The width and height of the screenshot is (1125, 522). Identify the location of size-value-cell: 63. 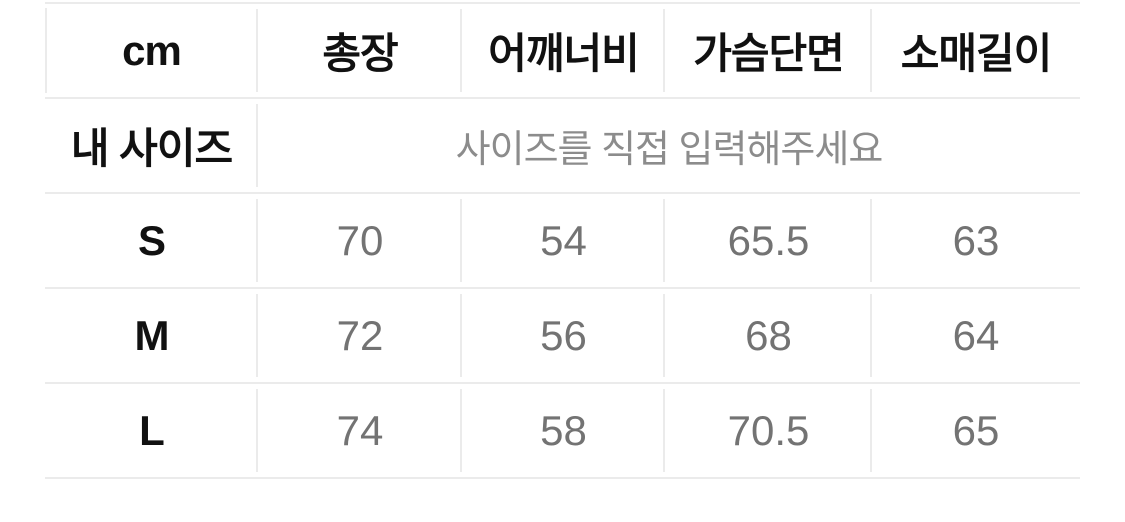
(976, 240).